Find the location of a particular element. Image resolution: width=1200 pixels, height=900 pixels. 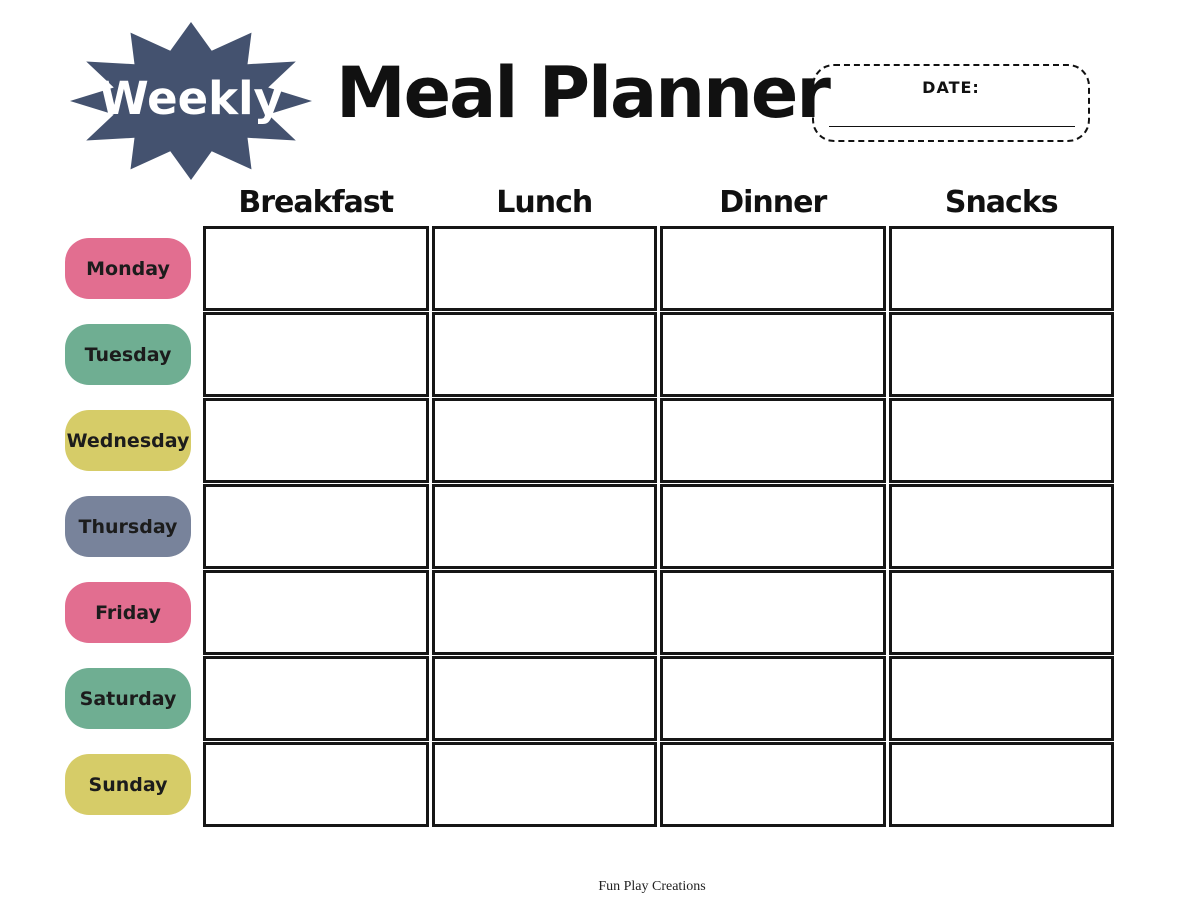

meal-cell-saturday-lunch is located at coordinates (544, 698).